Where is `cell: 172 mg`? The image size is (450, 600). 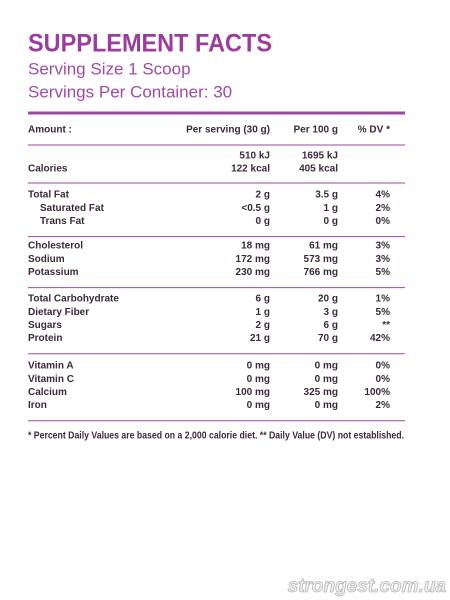 cell: 172 mg is located at coordinates (253, 259).